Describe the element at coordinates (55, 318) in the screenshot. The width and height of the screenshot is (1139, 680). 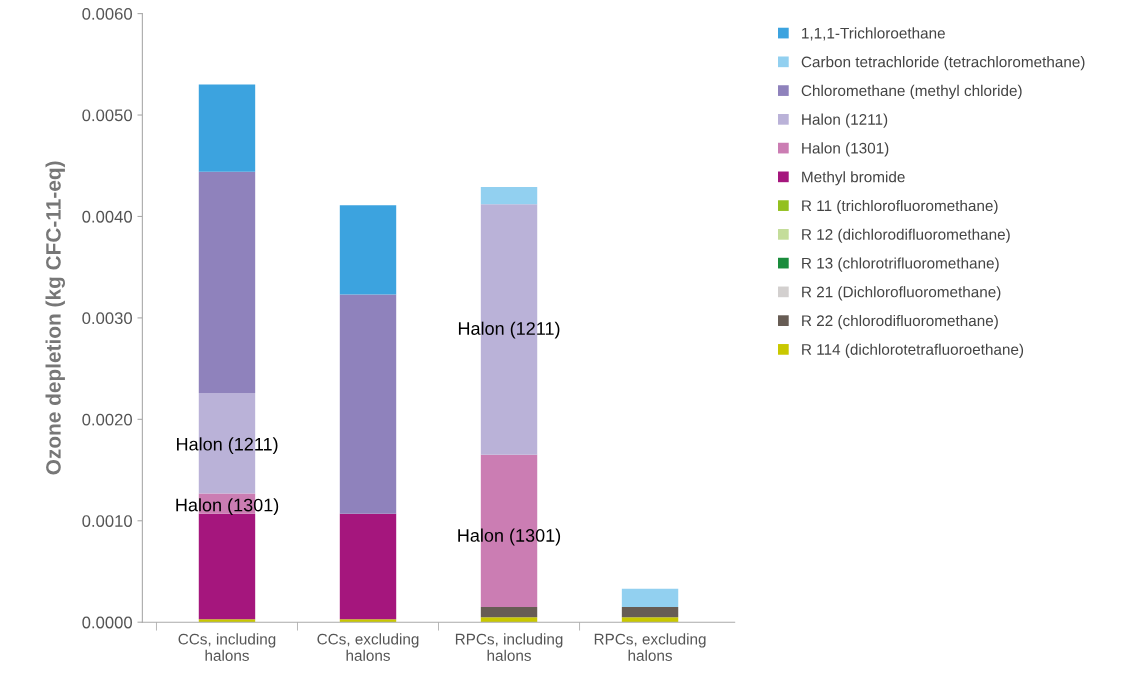
I see `y-axis-title: Ozone depletion (kg CFC-11-eq)` at that location.